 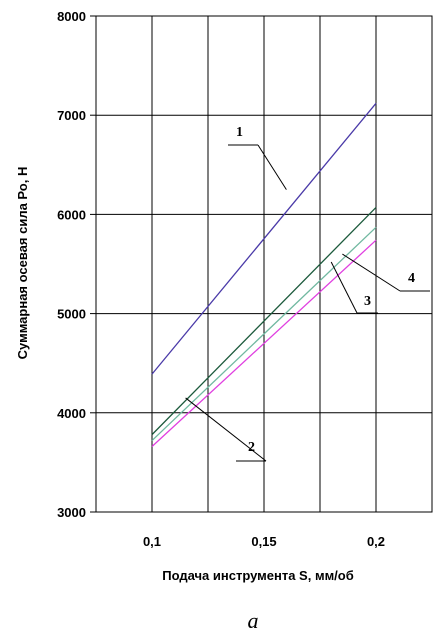 What do you see at coordinates (71, 314) in the screenshot?
I see `y-tick-label: 5000` at bounding box center [71, 314].